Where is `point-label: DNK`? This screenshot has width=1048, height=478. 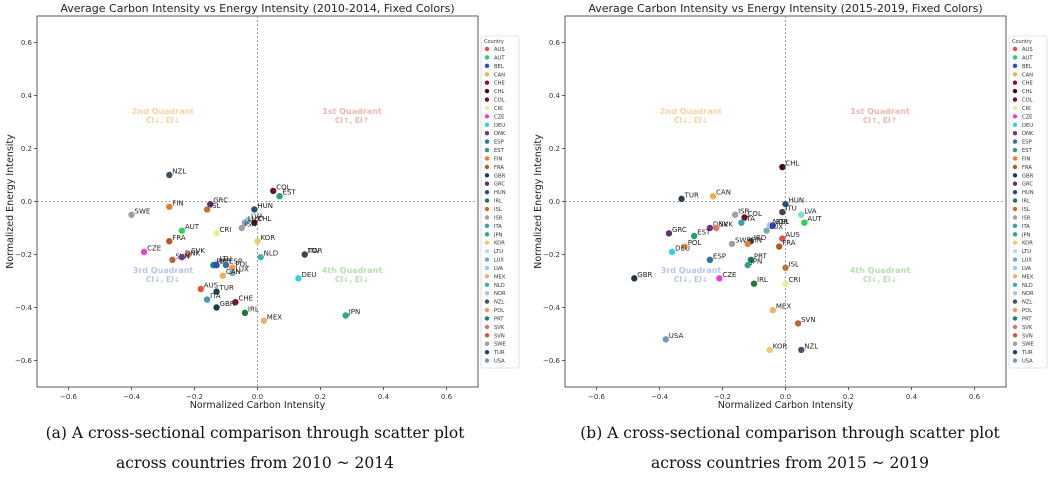 point-label: DNK is located at coordinates (721, 225).